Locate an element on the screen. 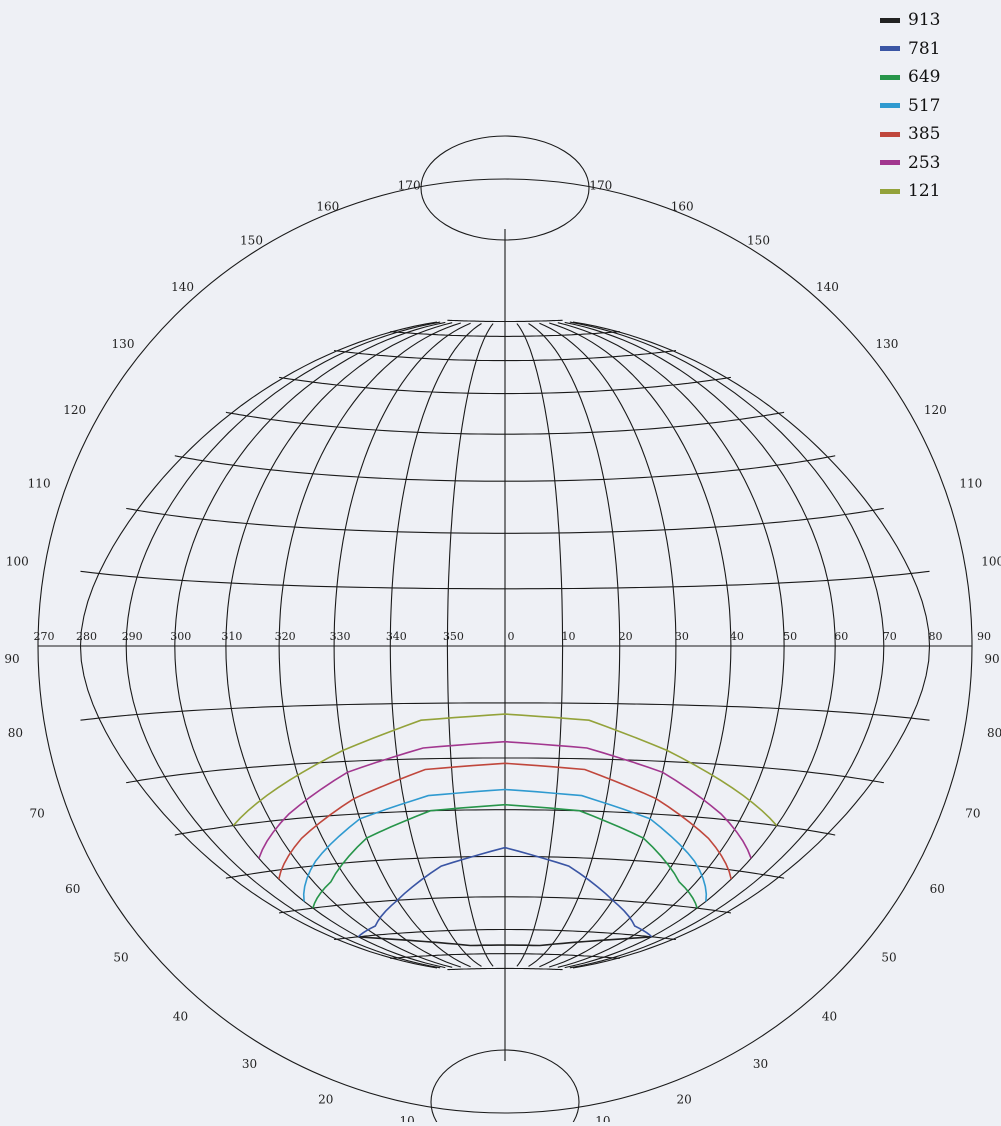  legend-label: 385 is located at coordinates (924, 134).